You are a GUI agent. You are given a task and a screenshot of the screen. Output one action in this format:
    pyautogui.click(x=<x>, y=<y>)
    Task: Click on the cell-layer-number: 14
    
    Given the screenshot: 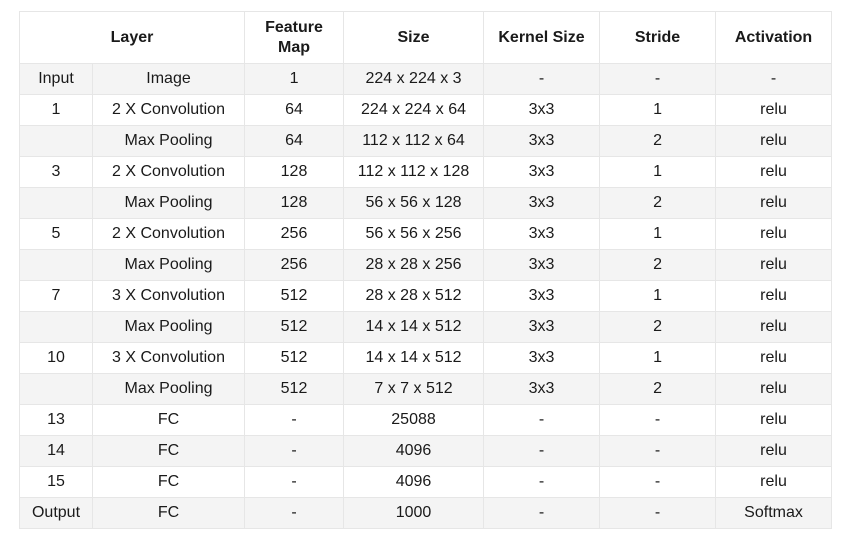 What is the action you would take?
    pyautogui.click(x=56, y=451)
    